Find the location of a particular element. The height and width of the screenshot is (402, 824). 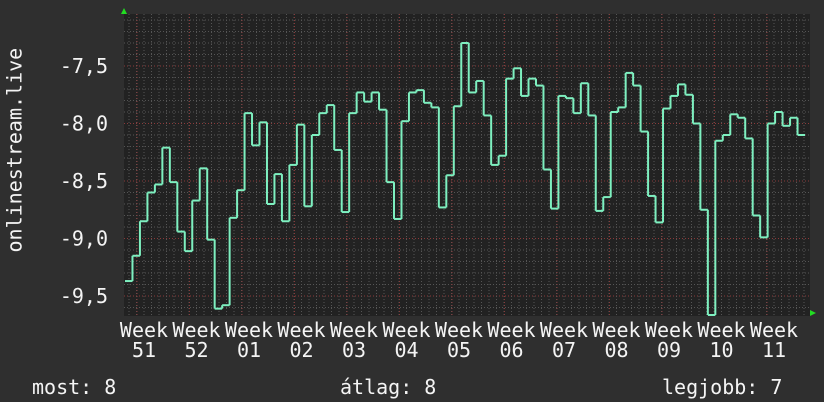

legend-average: átlag: 8 is located at coordinates (388, 387).